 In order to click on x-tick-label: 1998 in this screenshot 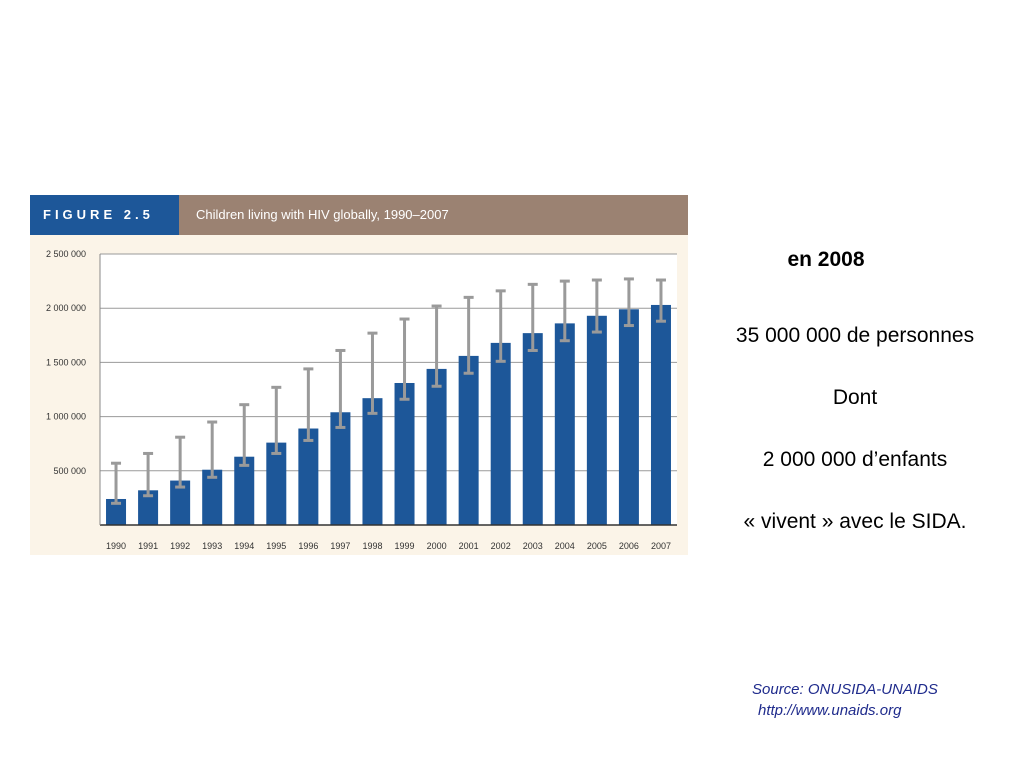, I will do `click(372, 546)`.